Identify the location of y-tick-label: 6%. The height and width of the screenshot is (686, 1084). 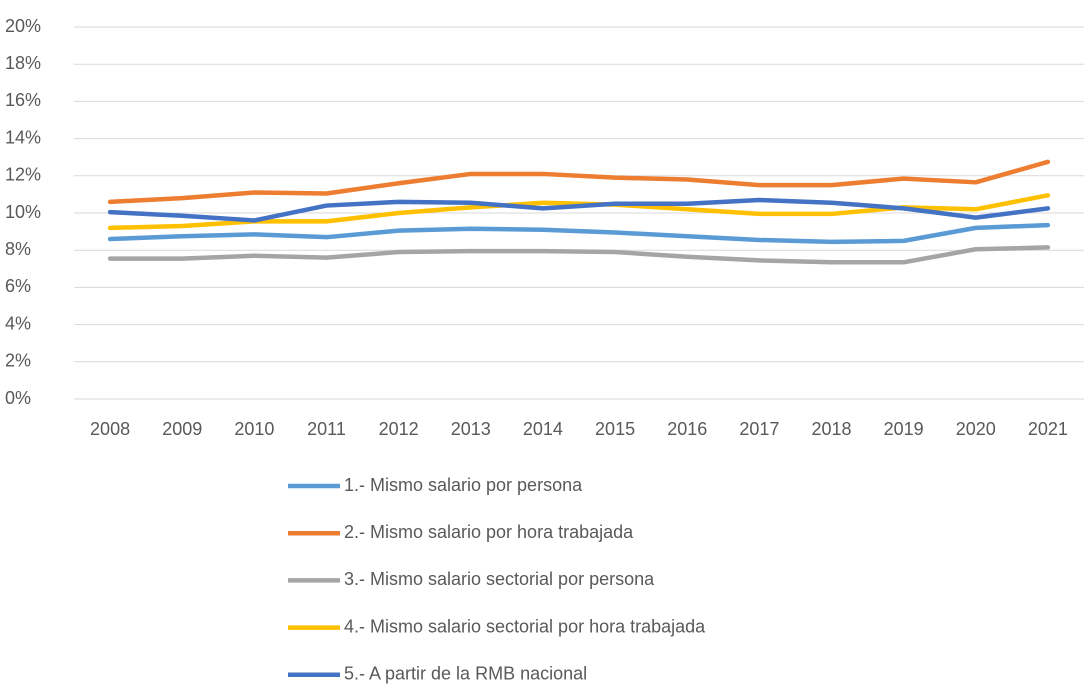
(18, 286).